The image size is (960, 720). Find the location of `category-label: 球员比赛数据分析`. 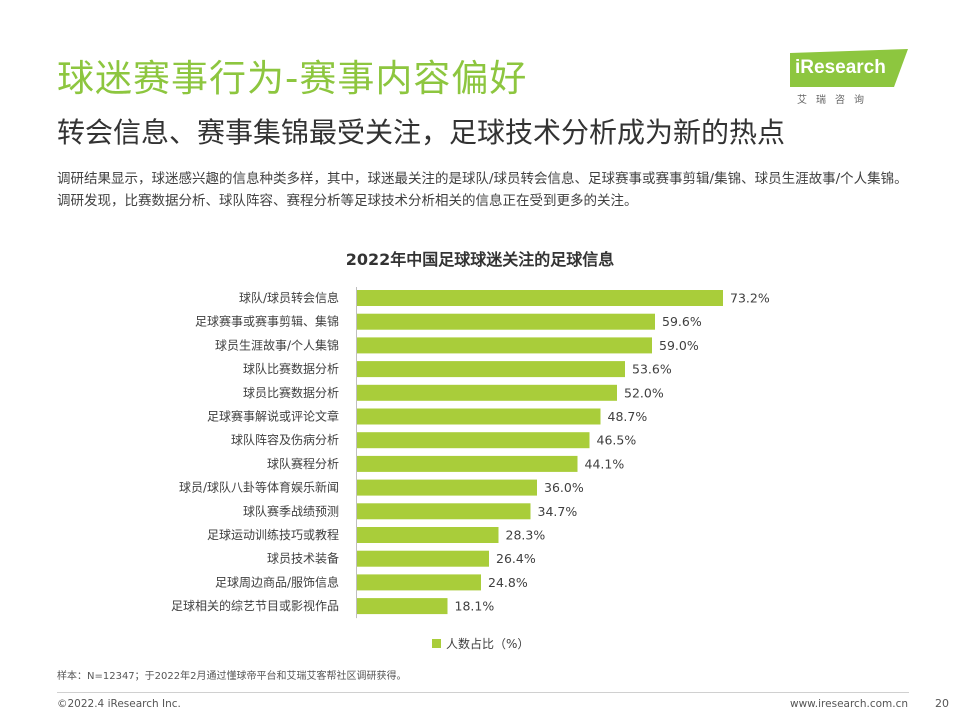

category-label: 球员比赛数据分析 is located at coordinates (291, 392).